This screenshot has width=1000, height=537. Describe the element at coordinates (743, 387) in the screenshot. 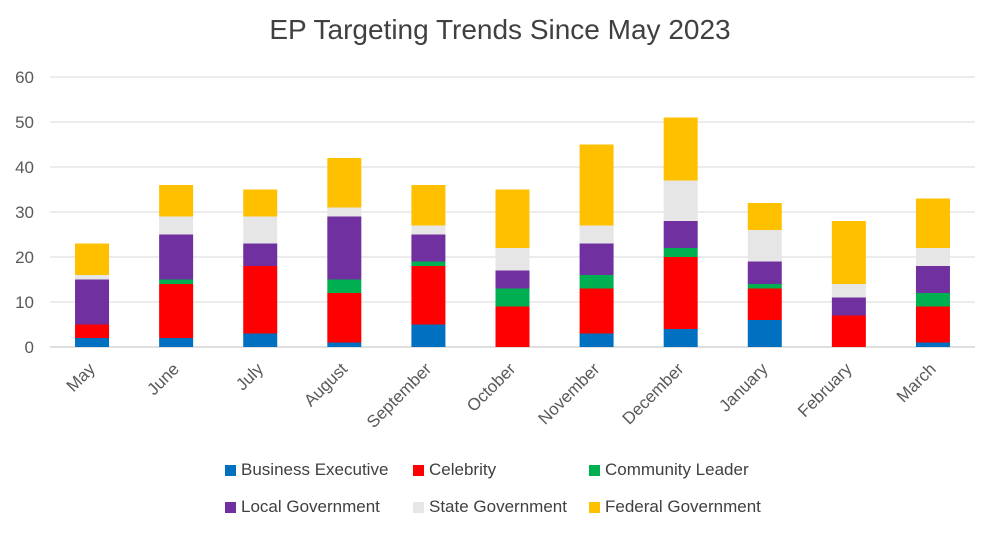

I see `x-tick-label: January` at that location.